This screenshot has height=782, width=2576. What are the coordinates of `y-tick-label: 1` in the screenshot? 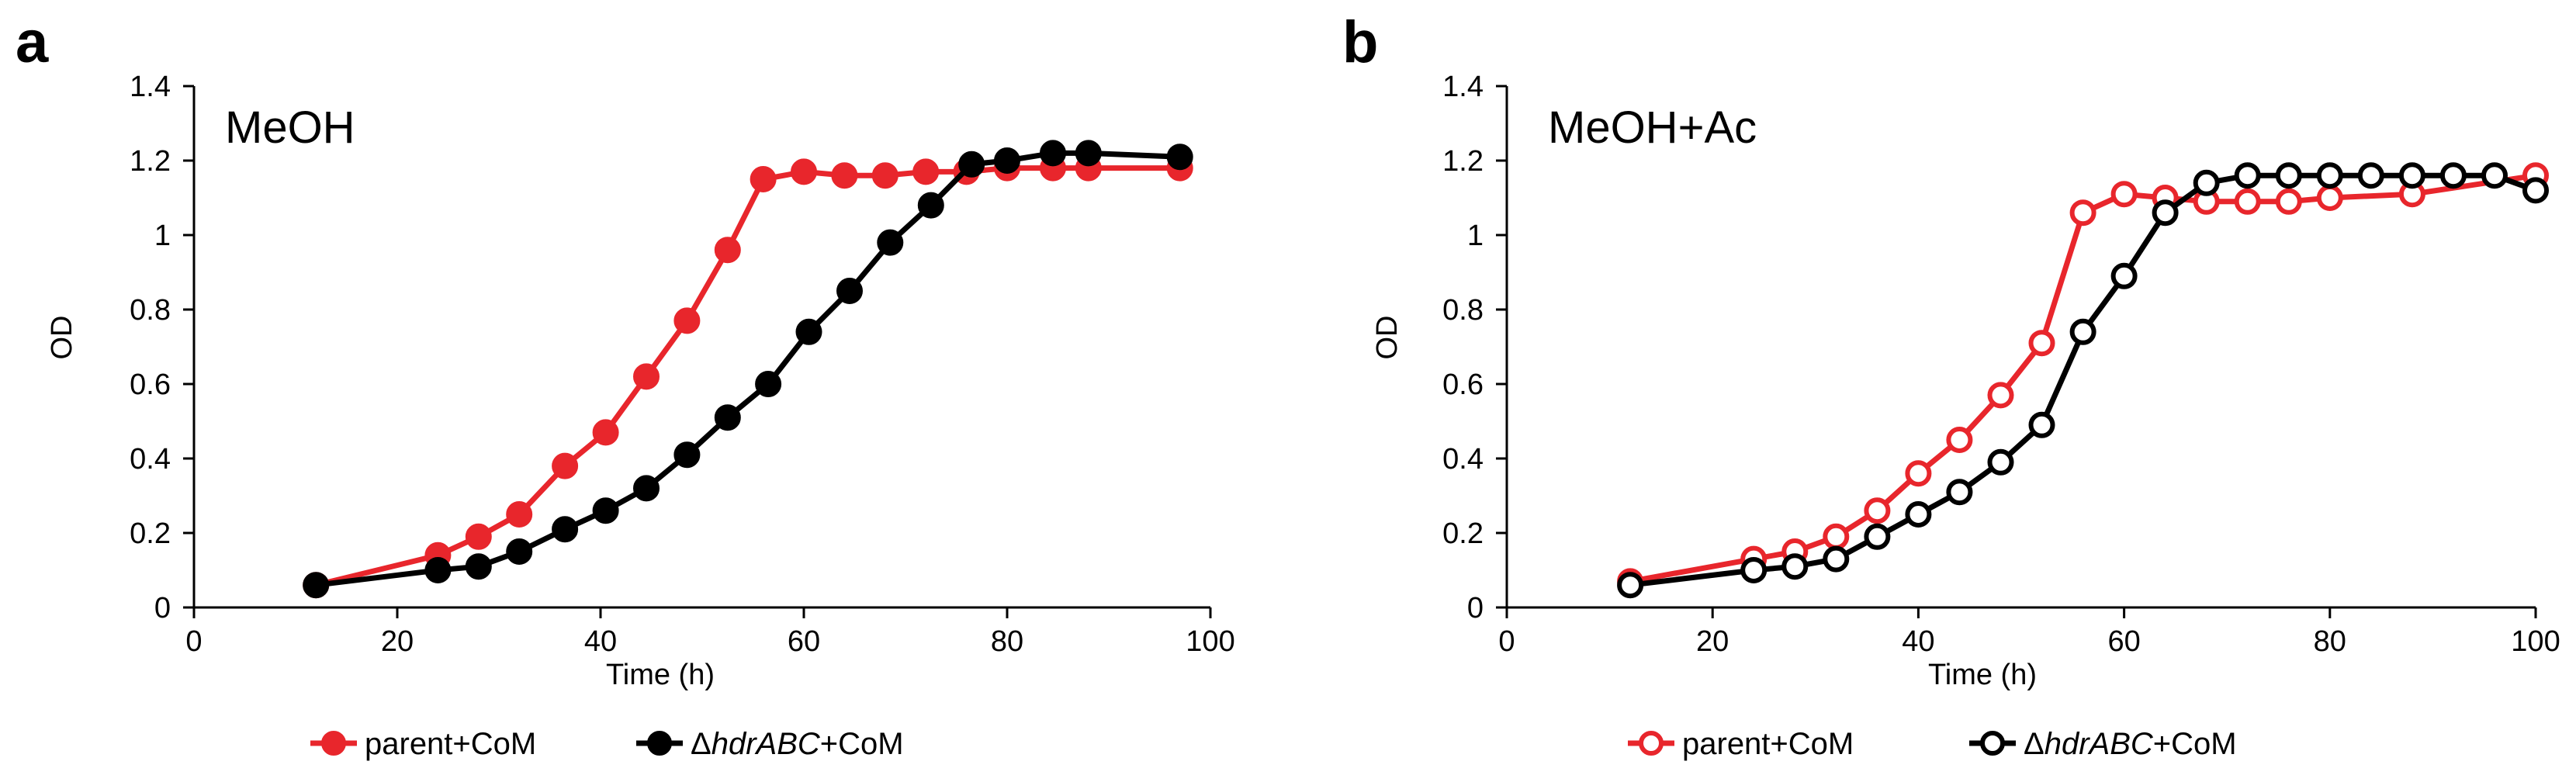 It's located at (1475, 236).